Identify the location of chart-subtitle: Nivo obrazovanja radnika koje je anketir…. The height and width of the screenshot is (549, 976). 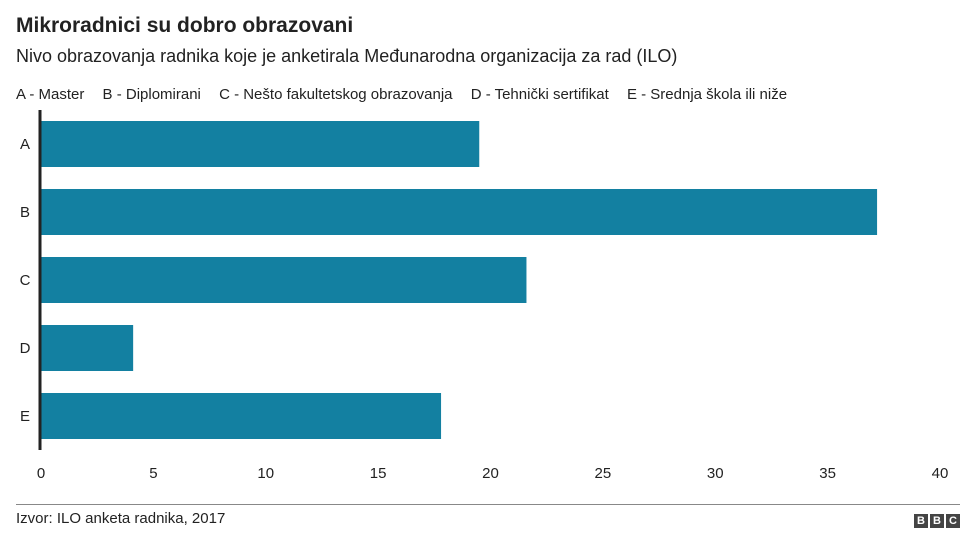
(347, 56).